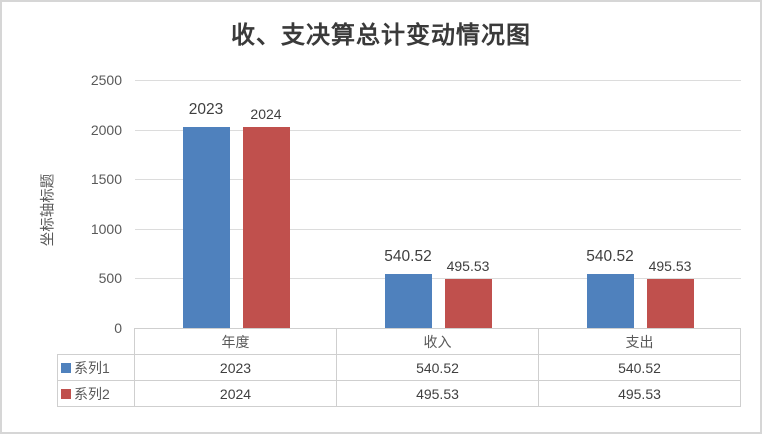 The image size is (762, 434). I want to click on table-cell-s2-income: 495.53, so click(438, 394).